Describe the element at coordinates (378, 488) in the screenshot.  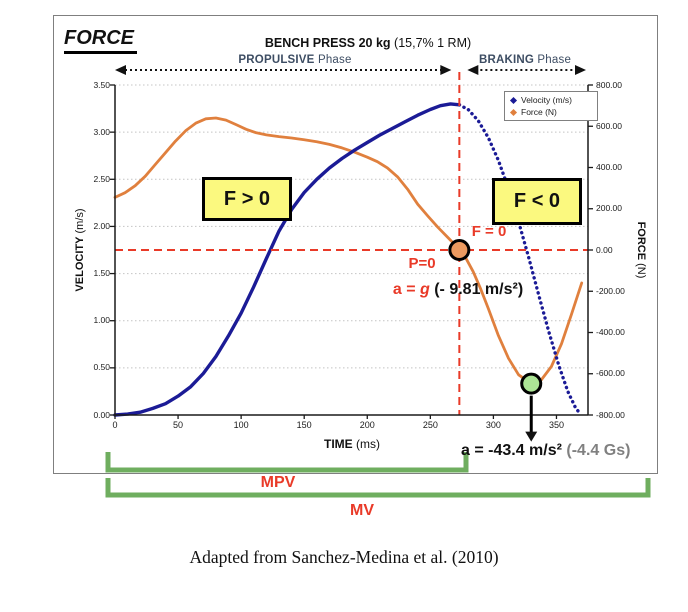
I see `mv-bracket` at that location.